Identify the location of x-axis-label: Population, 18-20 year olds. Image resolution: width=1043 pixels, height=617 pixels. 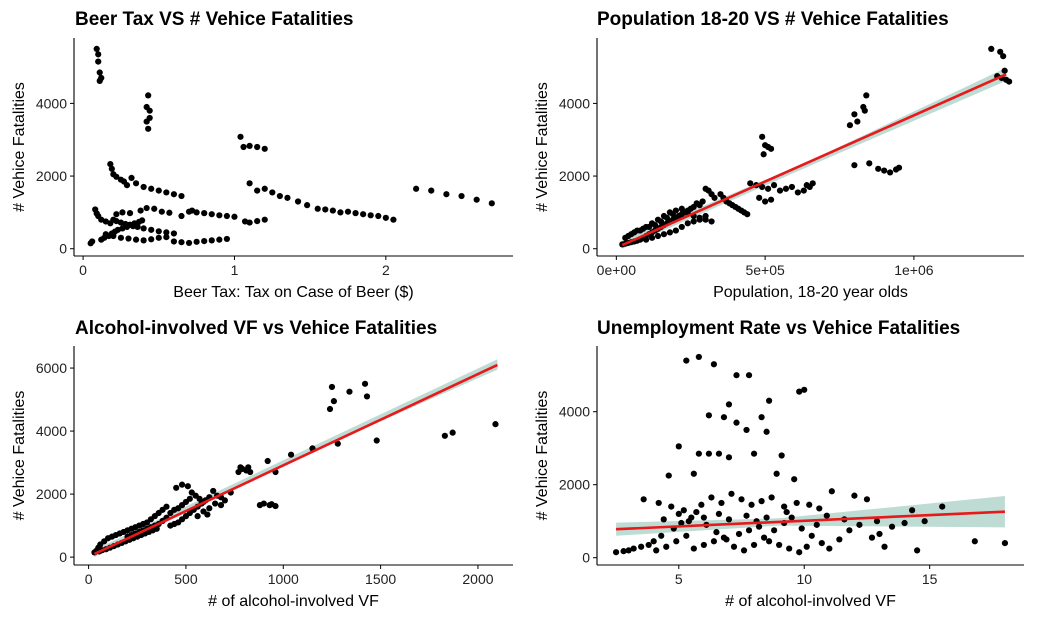
(810, 292).